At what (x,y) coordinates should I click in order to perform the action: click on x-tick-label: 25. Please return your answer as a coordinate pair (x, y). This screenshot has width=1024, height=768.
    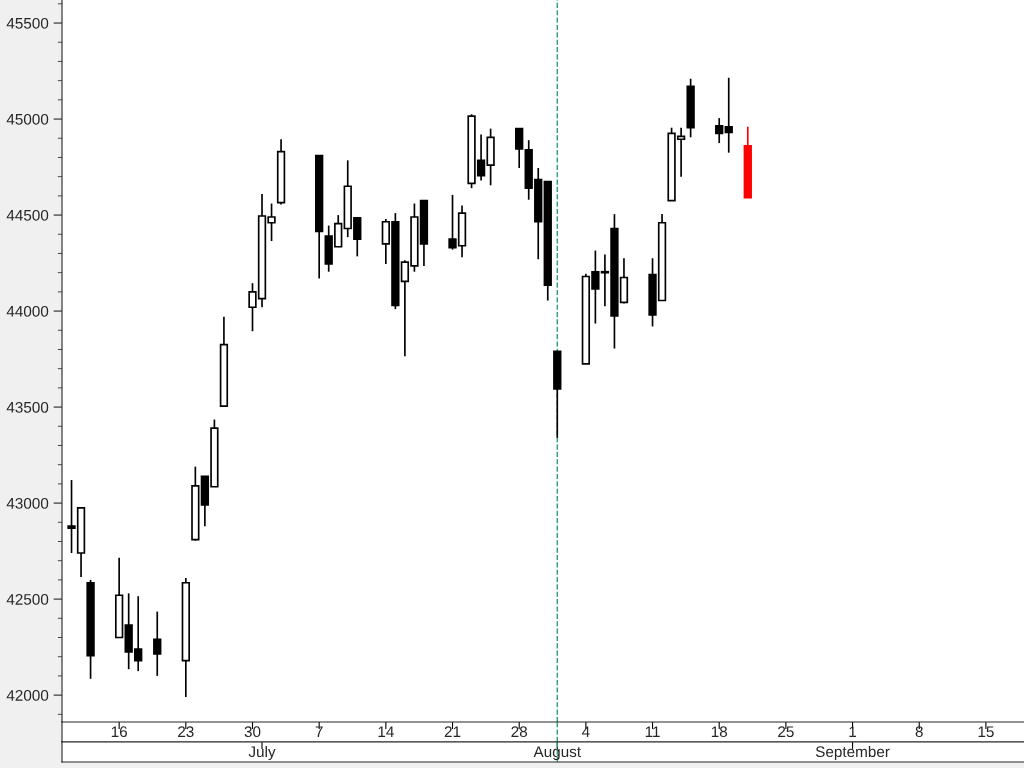
    Looking at the image, I should click on (786, 732).